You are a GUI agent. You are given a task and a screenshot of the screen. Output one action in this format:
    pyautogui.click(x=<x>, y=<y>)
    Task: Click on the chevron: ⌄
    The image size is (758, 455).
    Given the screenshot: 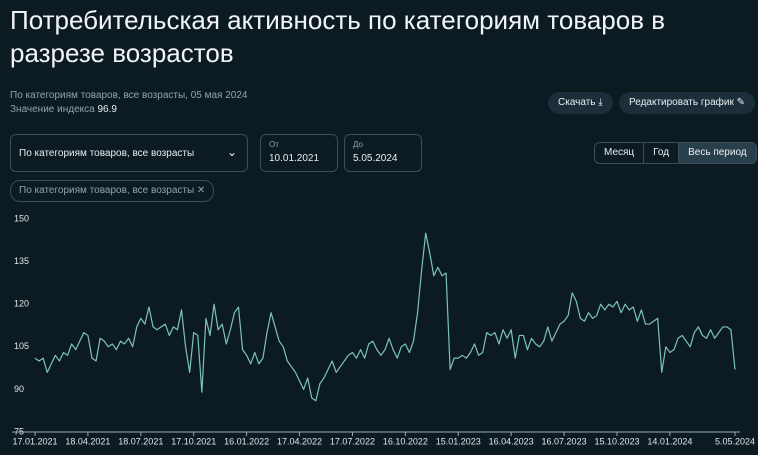 What is the action you would take?
    pyautogui.click(x=231, y=152)
    